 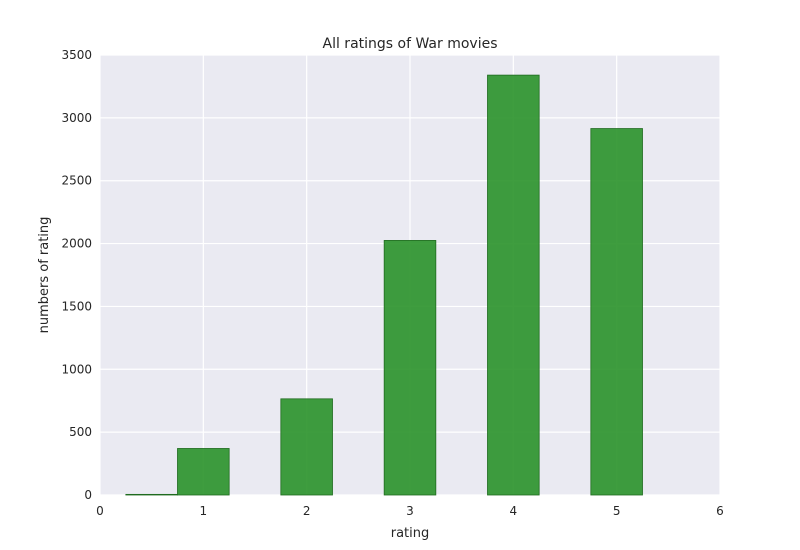 What do you see at coordinates (410, 44) in the screenshot?
I see `chart-title: All ratings of War movies` at bounding box center [410, 44].